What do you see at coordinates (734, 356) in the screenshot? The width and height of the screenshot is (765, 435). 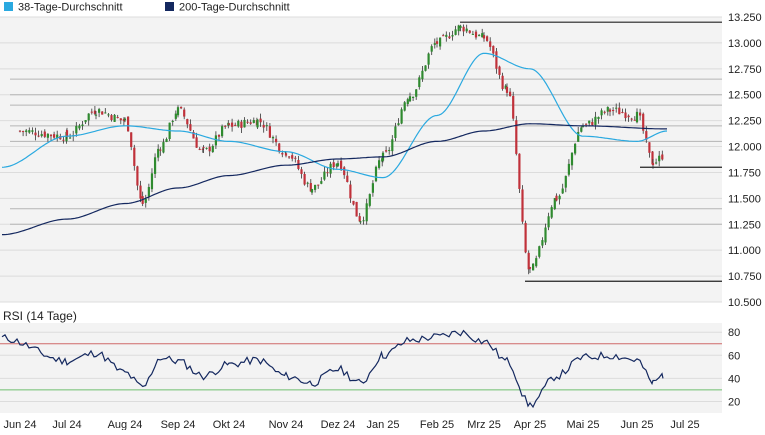 I see `rsi-tick-label: 60` at bounding box center [734, 356].